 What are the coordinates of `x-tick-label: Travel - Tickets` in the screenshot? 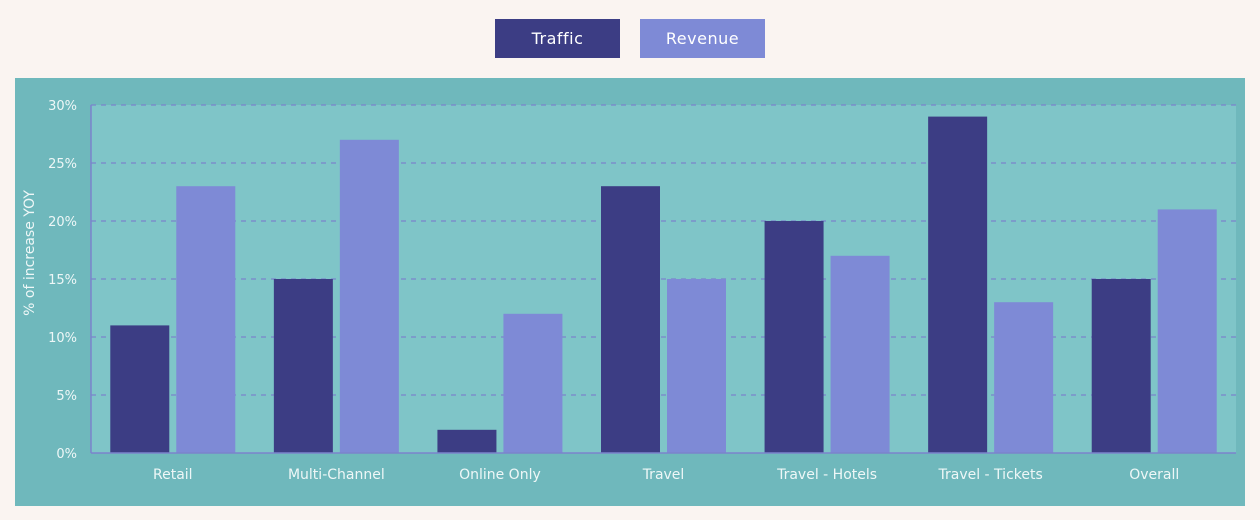 It's located at (989, 475).